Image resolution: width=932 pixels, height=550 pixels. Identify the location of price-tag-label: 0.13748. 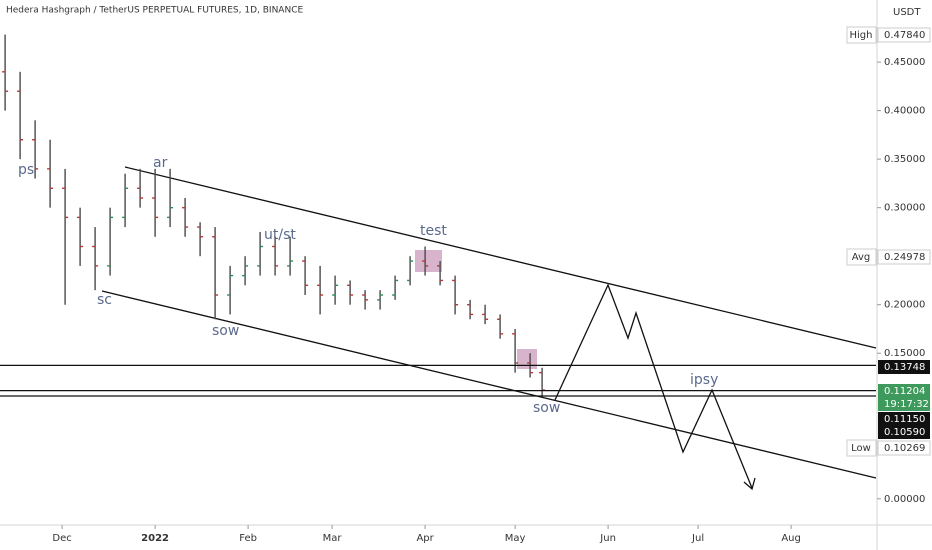
(904, 367).